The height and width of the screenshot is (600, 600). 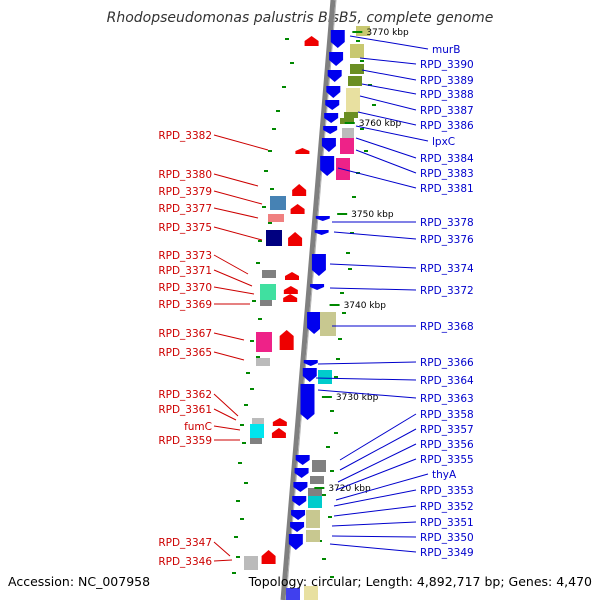 I want to click on right-gene-label: RPD_3350, so click(x=447, y=538).